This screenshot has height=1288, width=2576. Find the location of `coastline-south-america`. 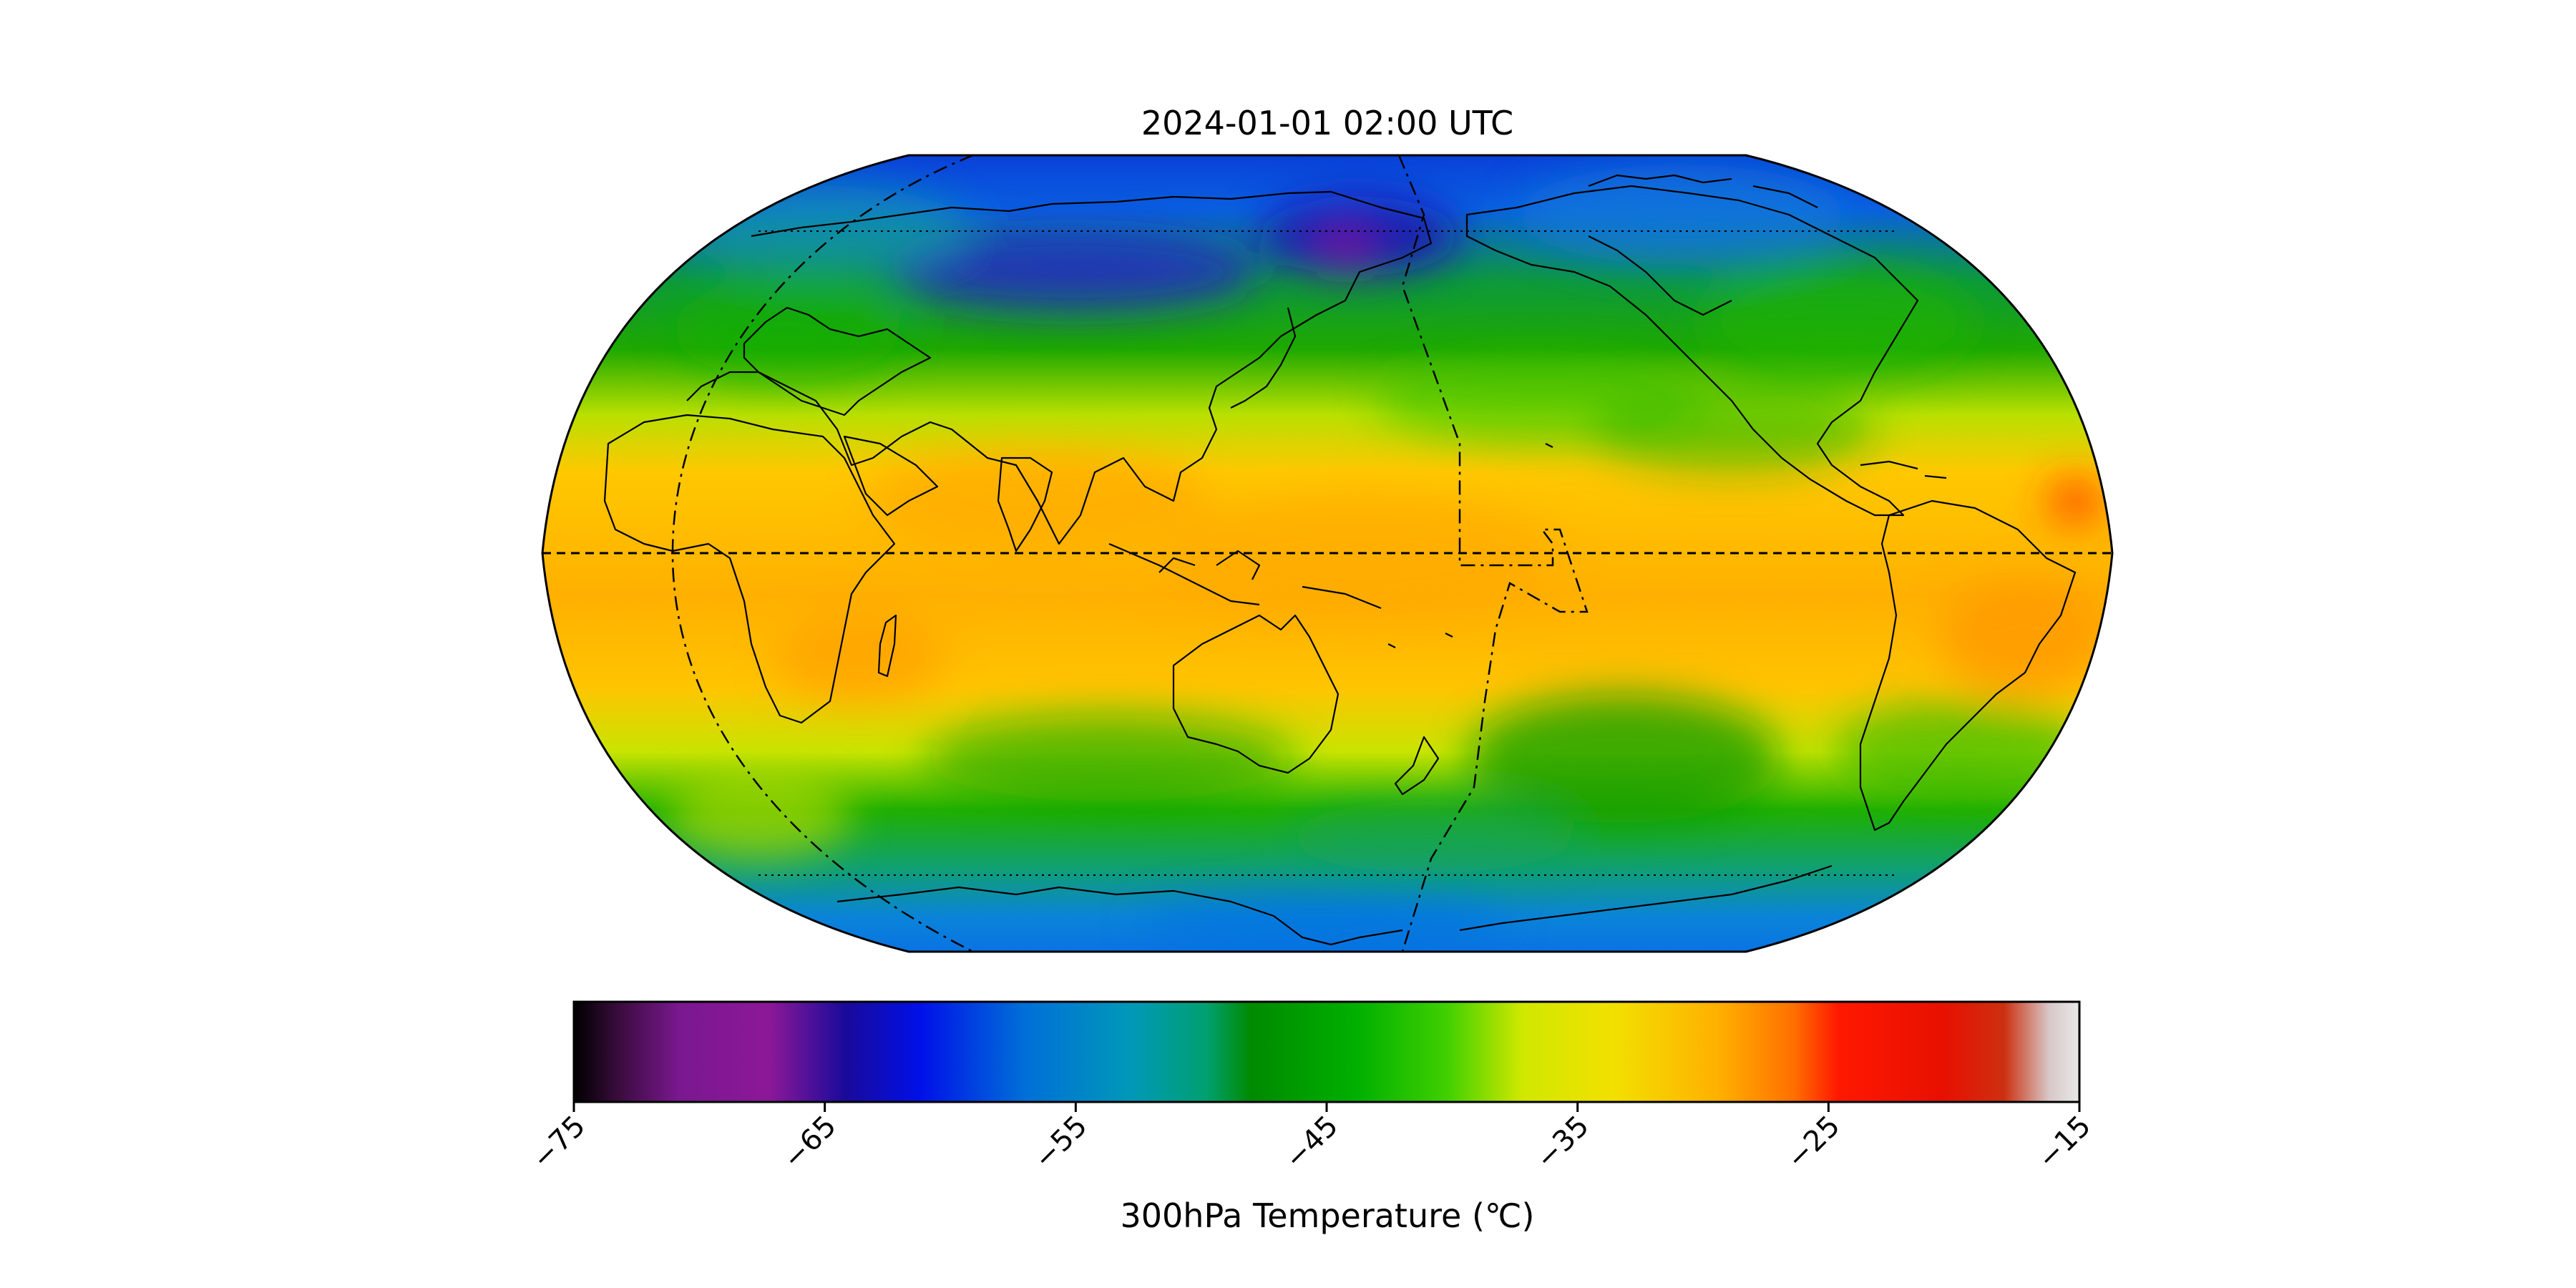

coastline-south-america is located at coordinates (1968, 665).